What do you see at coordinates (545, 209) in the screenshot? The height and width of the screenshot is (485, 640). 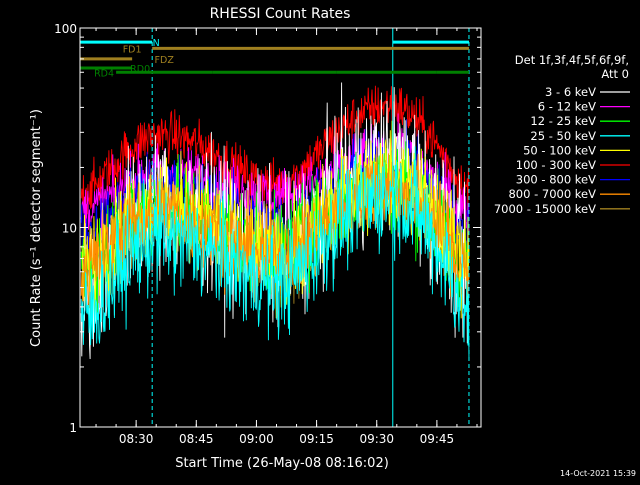 I see `legend-label-8: 7000 - 15000 keV` at bounding box center [545, 209].